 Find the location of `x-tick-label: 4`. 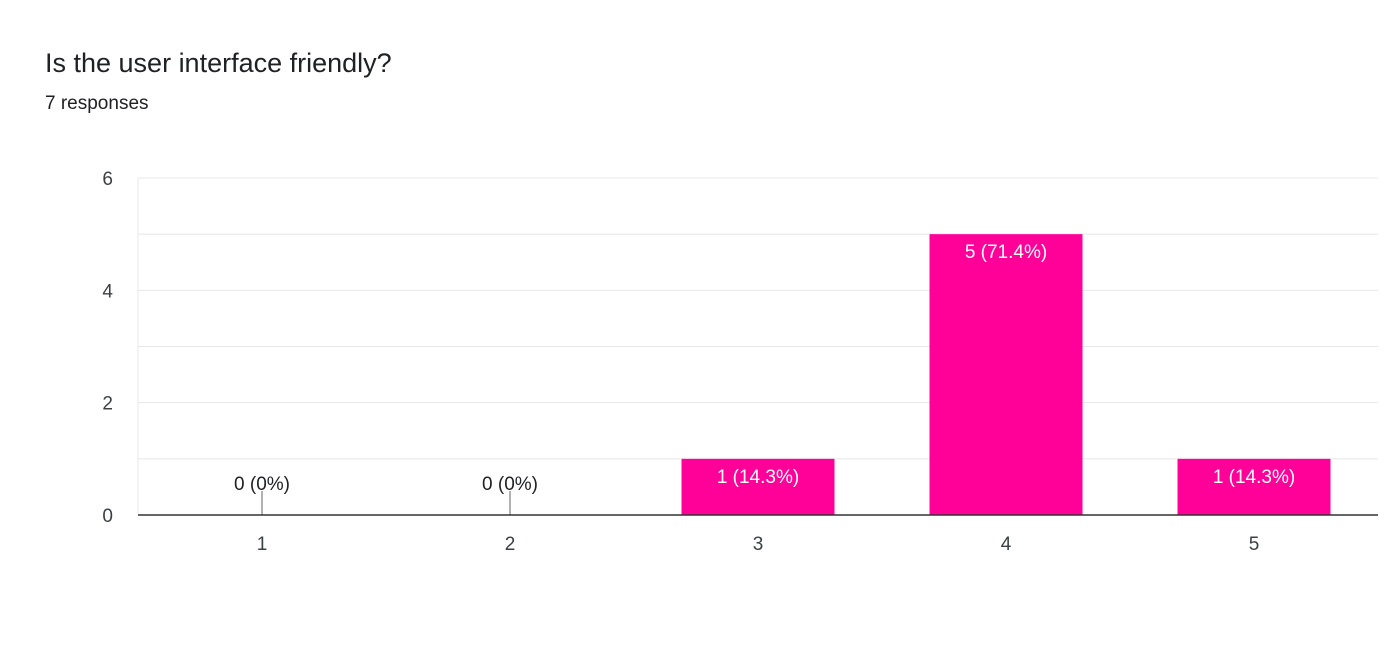

x-tick-label: 4 is located at coordinates (1006, 544).